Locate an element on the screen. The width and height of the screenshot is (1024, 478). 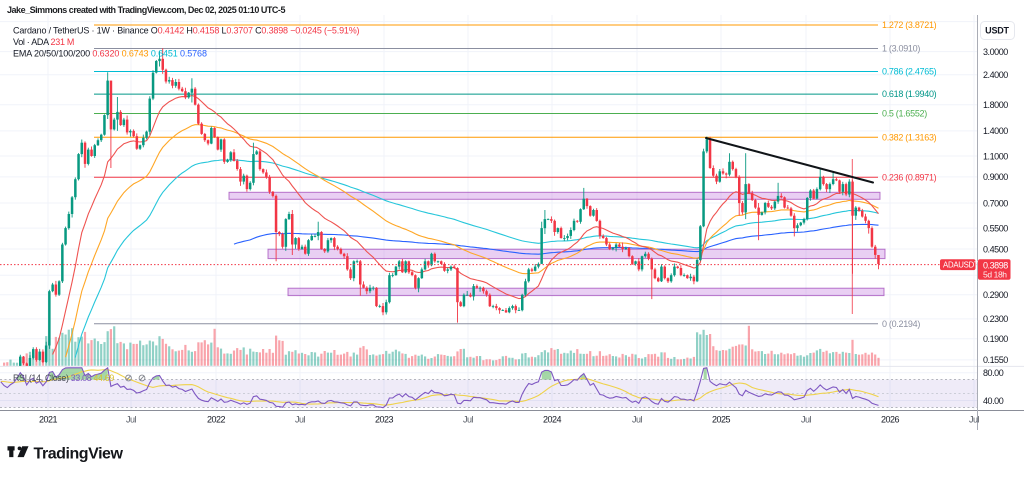
svg-text: RSI (14, Close) 33.08 44.69 is located at coordinates (63, 378).